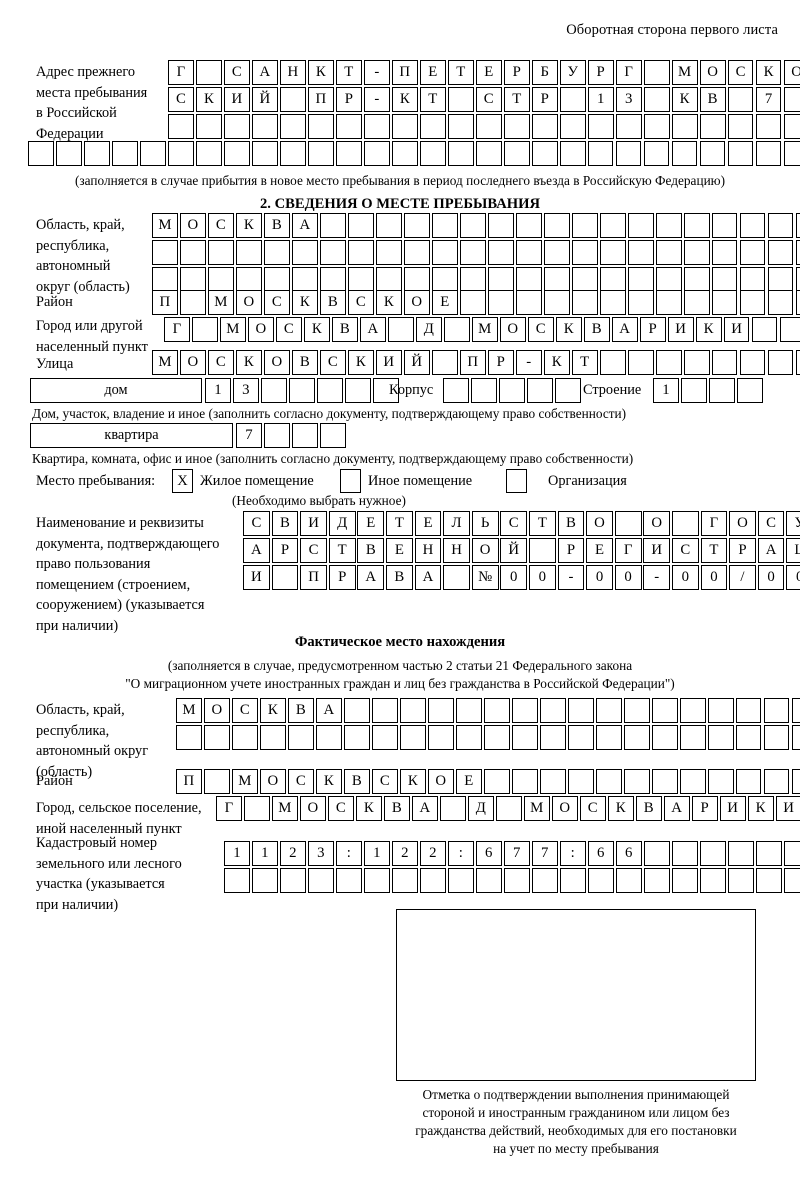 The height and width of the screenshot is (1180, 800). Describe the element at coordinates (313, 523) in the screenshot. I see `form-cell: И` at that location.